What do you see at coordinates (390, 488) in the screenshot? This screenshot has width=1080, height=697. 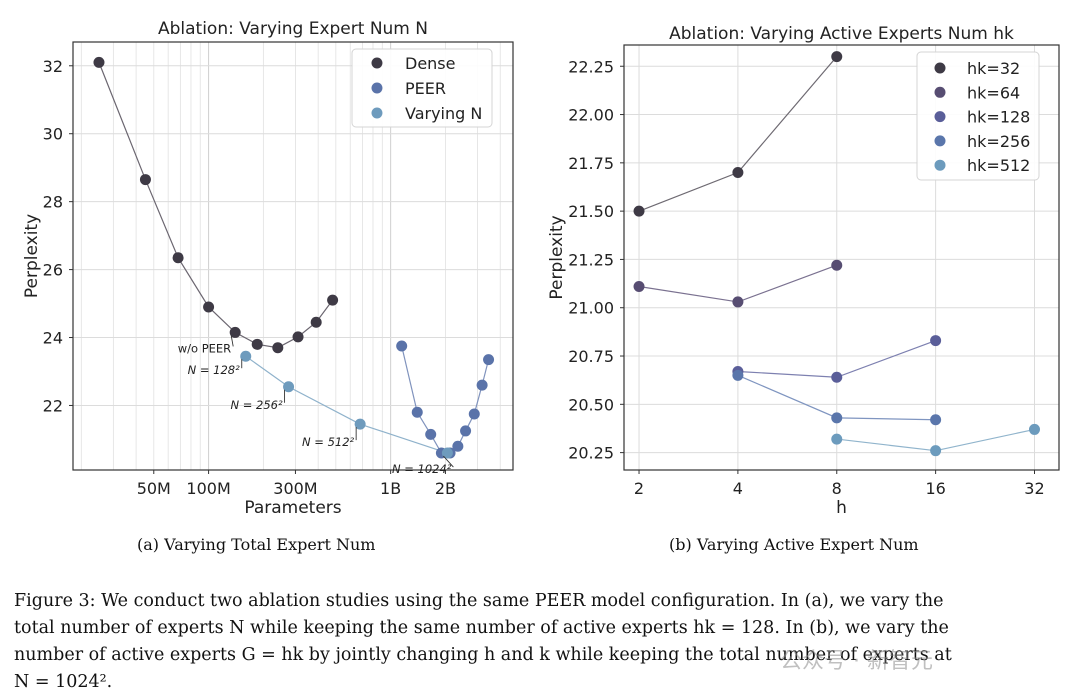 I see `x-tick-label: 1B` at bounding box center [390, 488].